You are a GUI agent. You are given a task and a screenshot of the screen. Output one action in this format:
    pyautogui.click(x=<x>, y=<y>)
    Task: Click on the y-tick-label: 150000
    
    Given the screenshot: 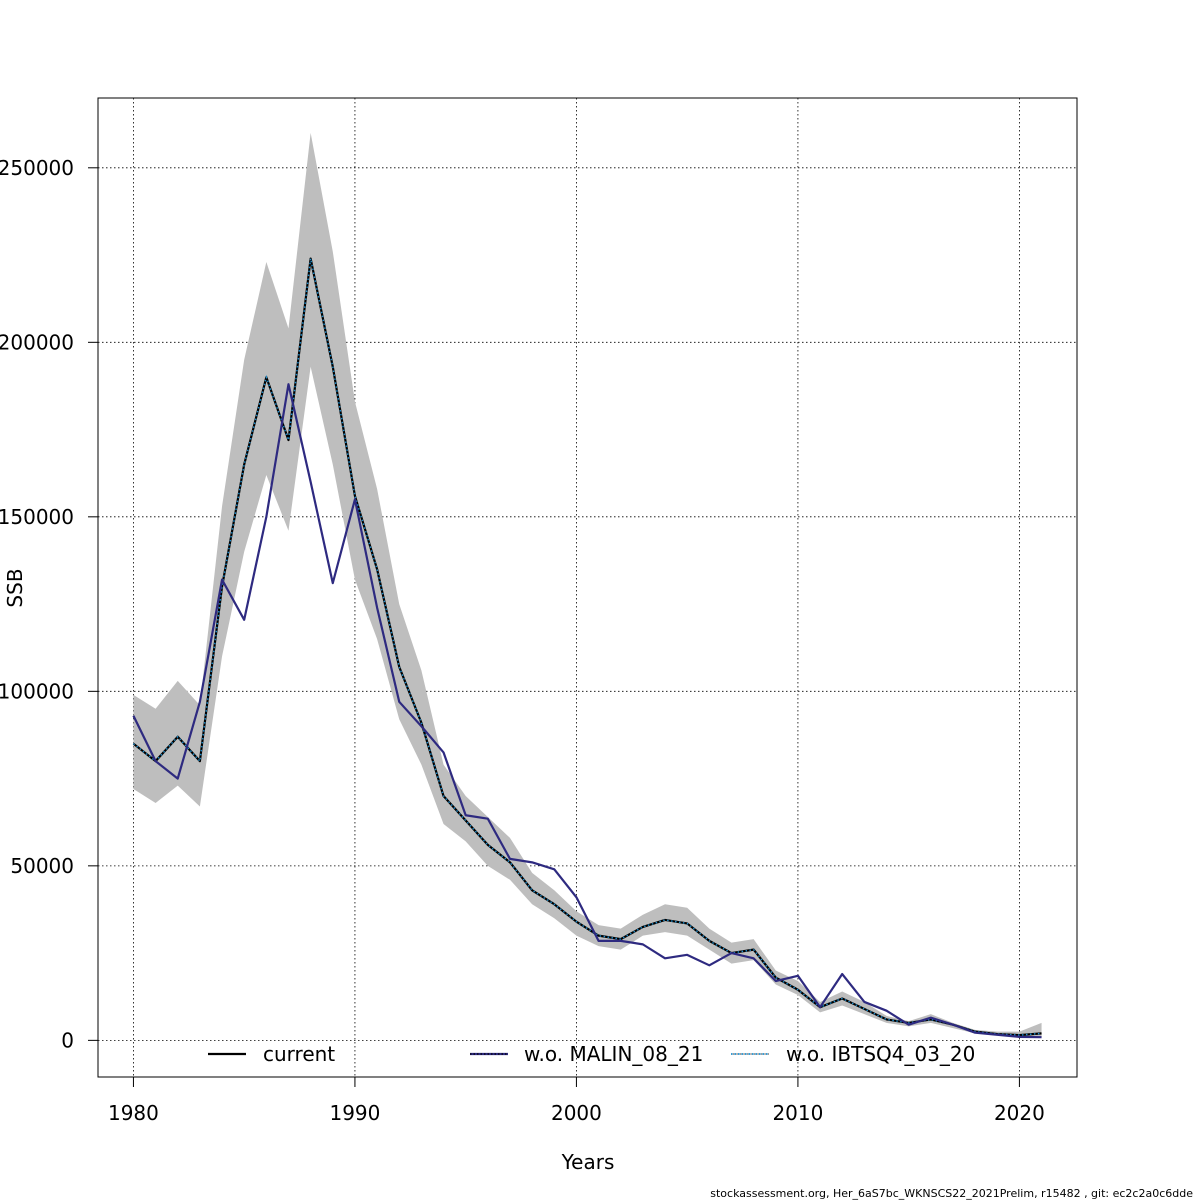 What is the action you would take?
    pyautogui.click(x=37, y=517)
    